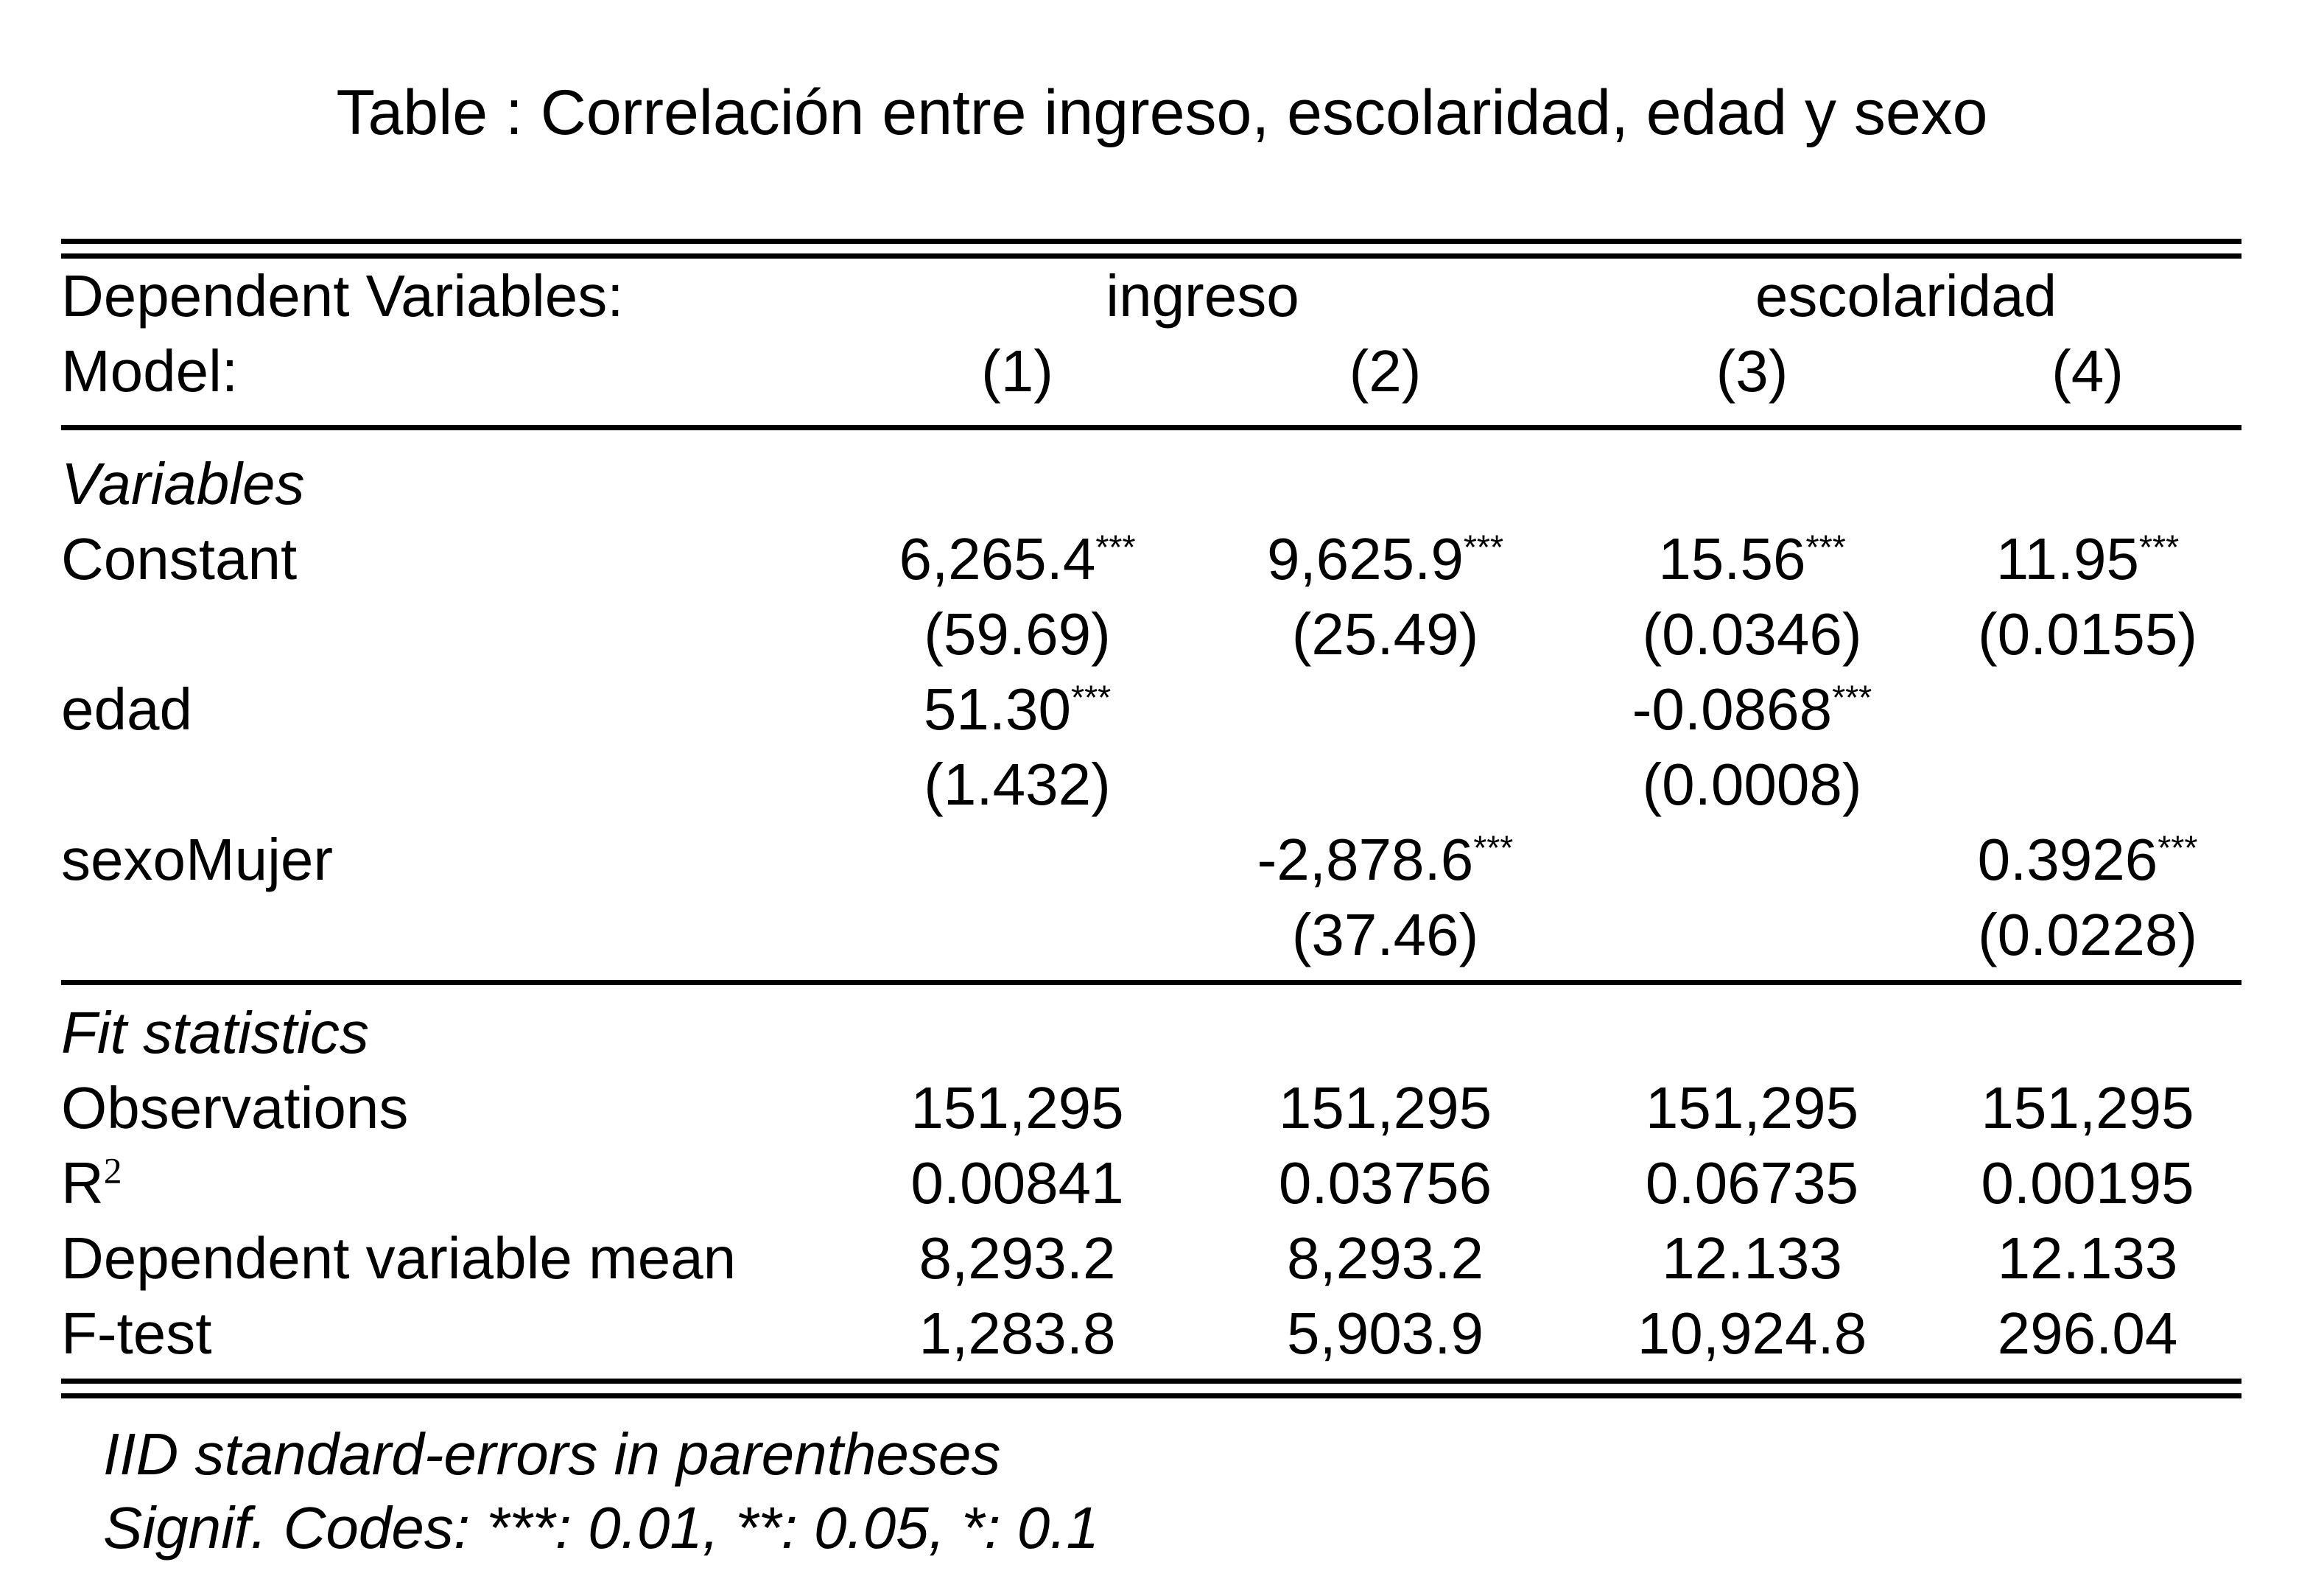 The image size is (2324, 1590). Describe the element at coordinates (179, 559) in the screenshot. I see `coef-name: Constant` at that location.